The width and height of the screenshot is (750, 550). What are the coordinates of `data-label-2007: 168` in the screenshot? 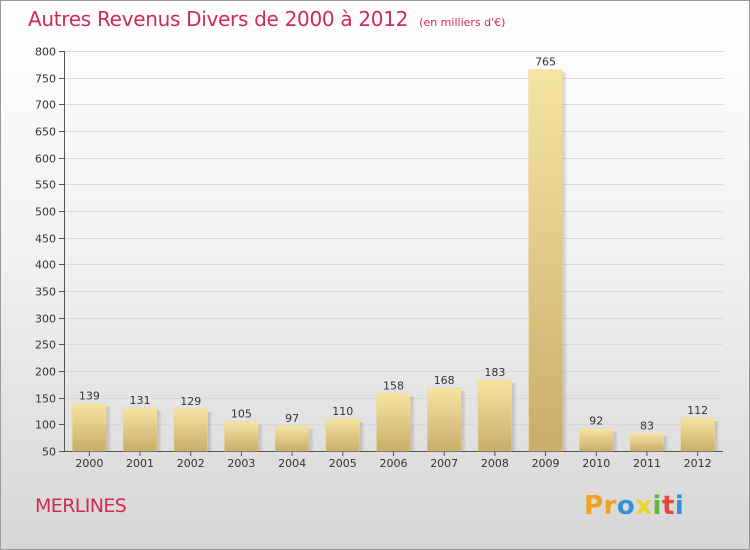 It's located at (444, 380).